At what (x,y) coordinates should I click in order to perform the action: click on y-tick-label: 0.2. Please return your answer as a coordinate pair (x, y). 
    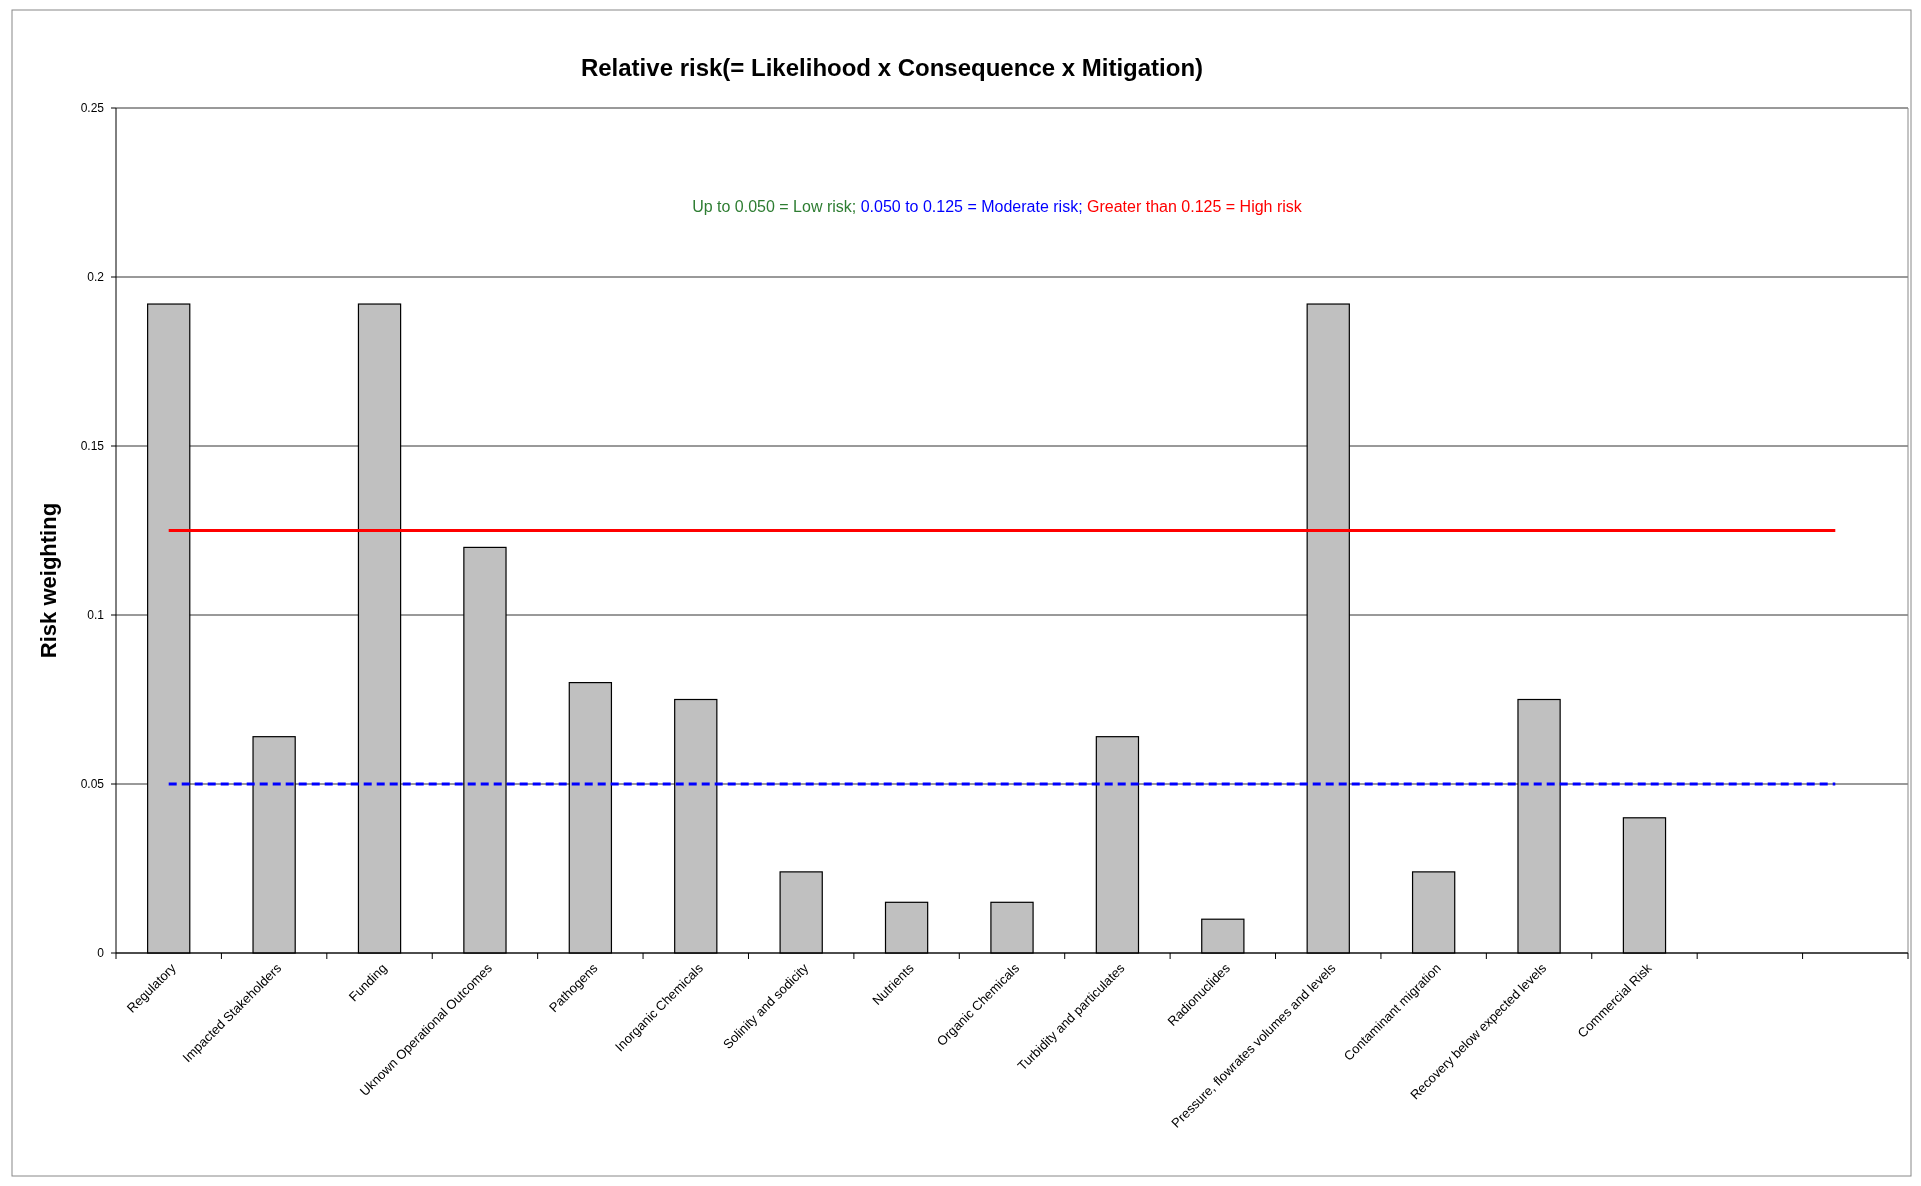
    Looking at the image, I should click on (96, 277).